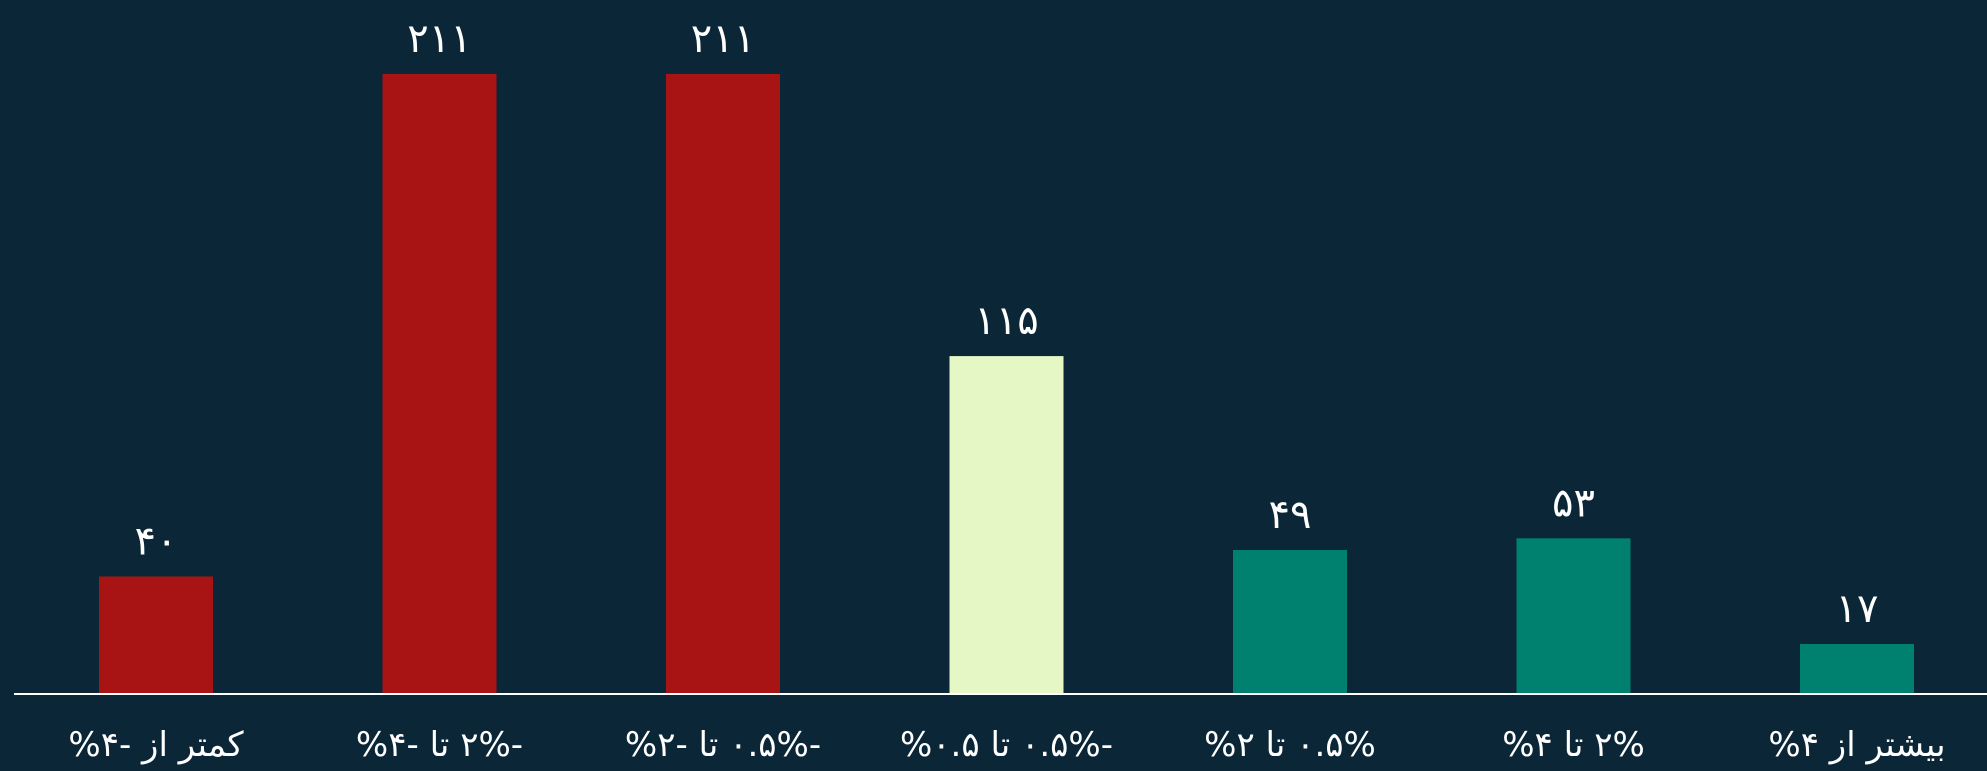  Describe the element at coordinates (1573, 745) in the screenshot. I see `x-tick-label-6: ۲% تا ۴%` at that location.